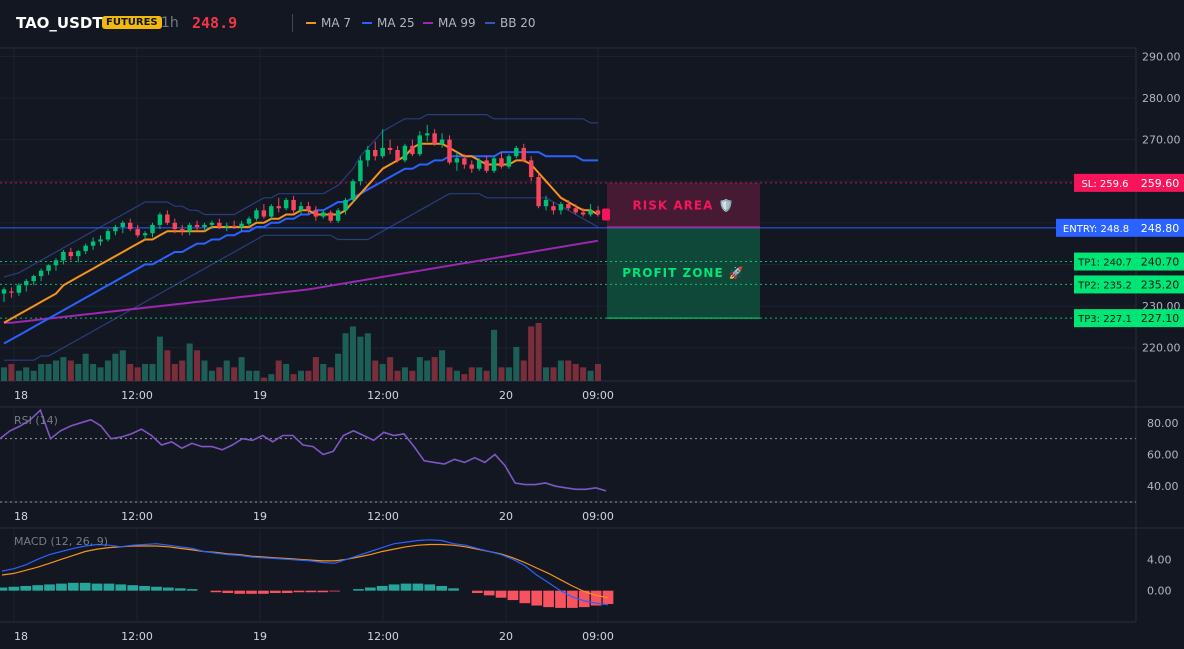  Describe the element at coordinates (457, 23) in the screenshot. I see `legend-ma99-label: MA 99` at that location.